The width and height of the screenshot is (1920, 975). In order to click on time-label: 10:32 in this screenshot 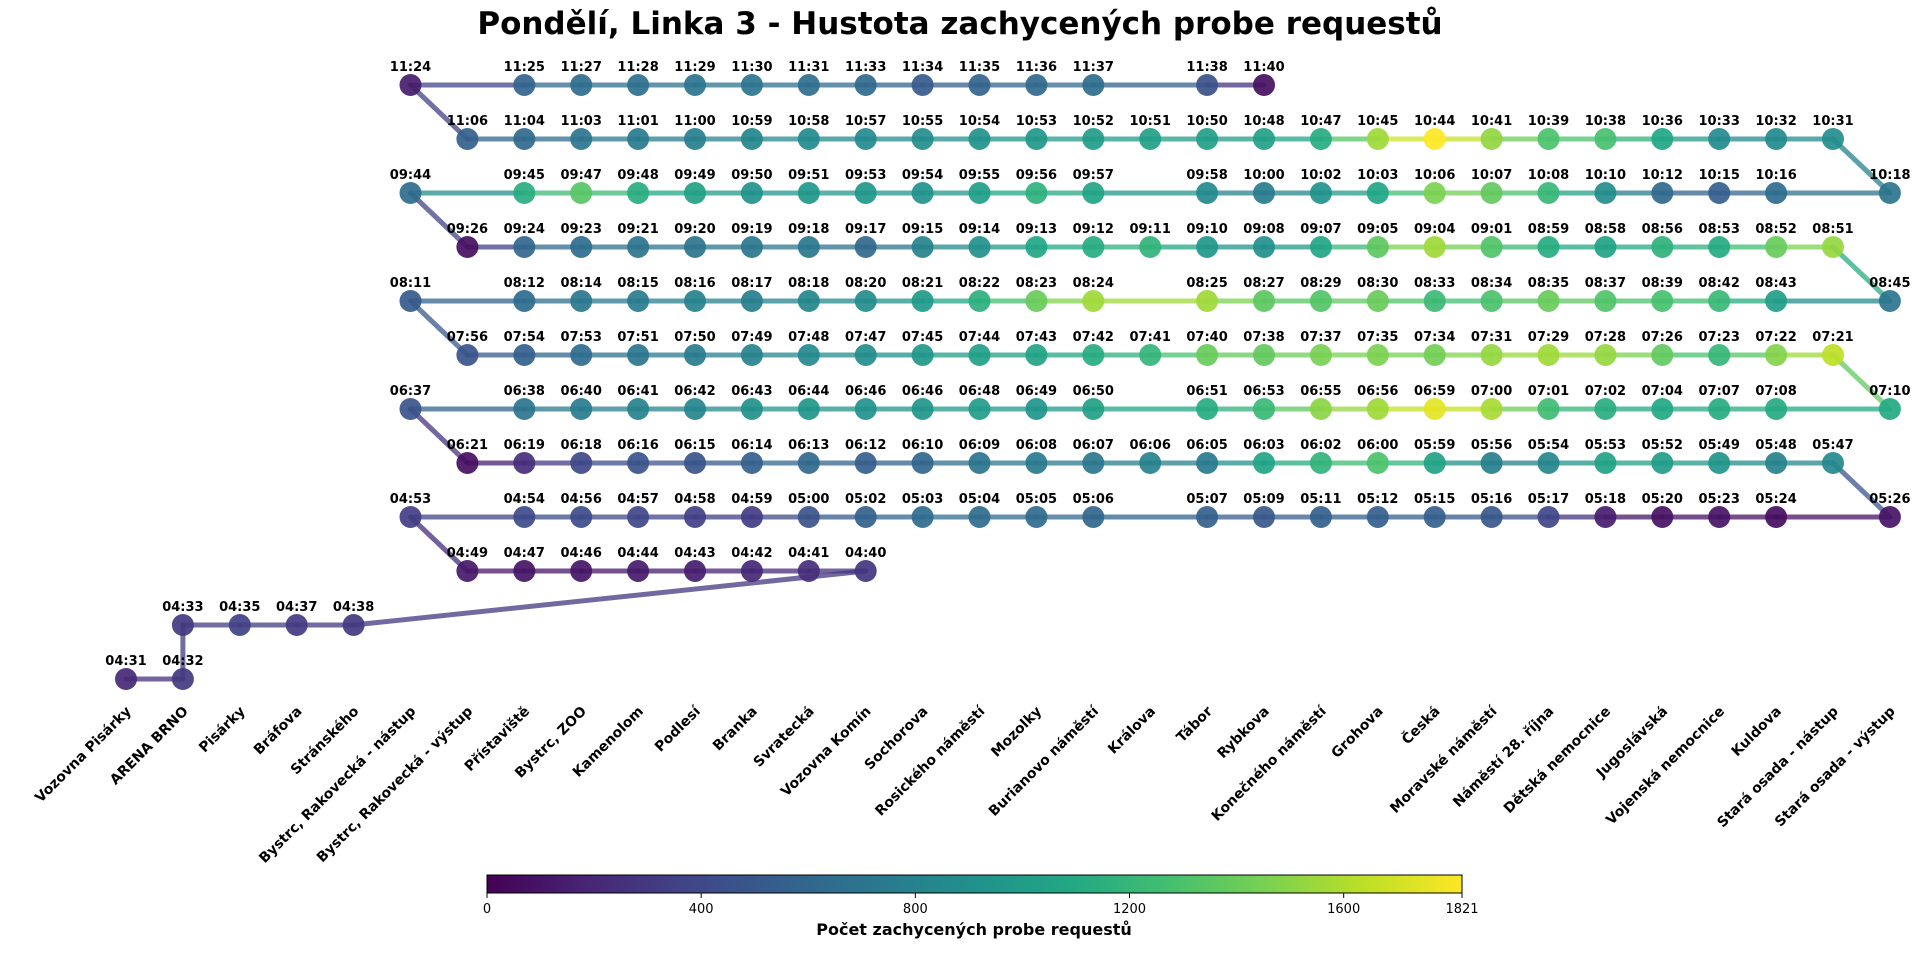, I will do `click(1775, 121)`.